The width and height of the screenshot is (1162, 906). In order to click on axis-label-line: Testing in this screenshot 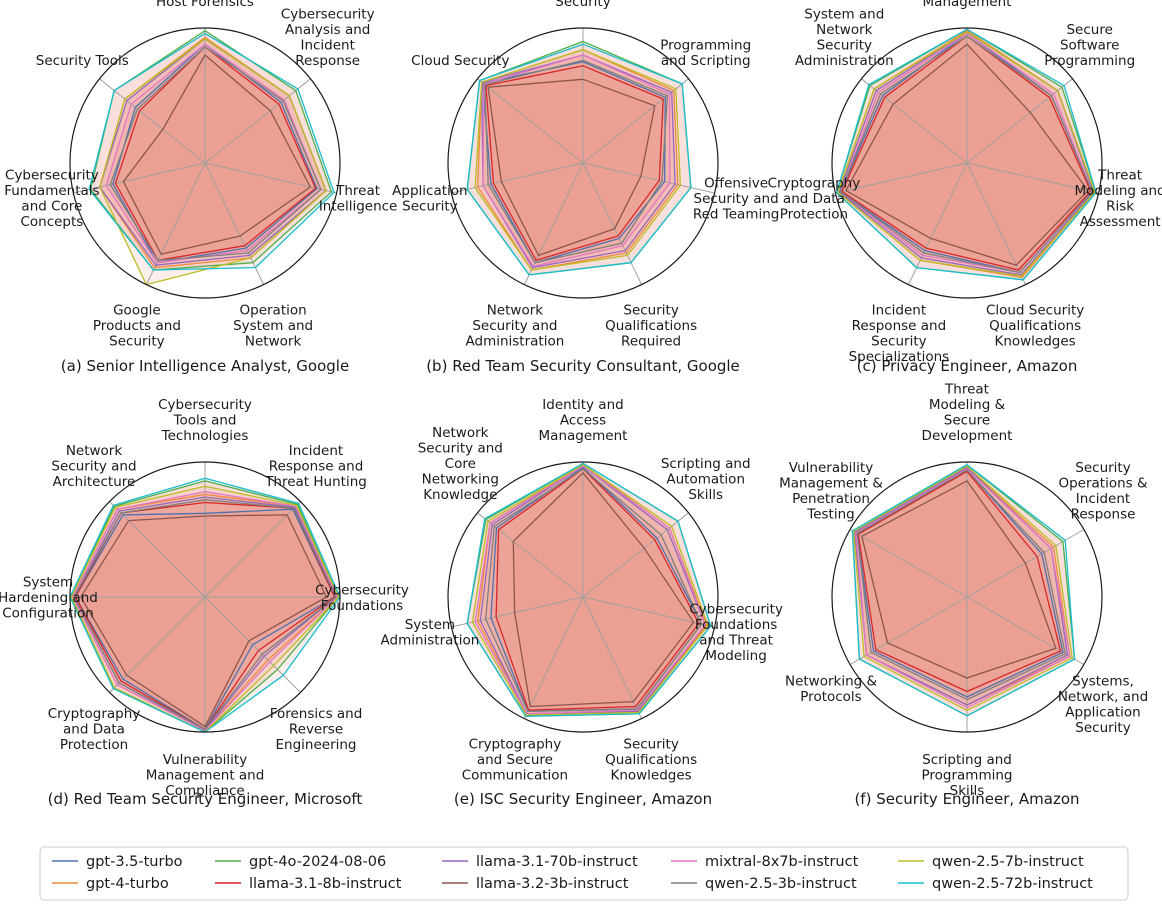, I will do `click(830, 515)`.